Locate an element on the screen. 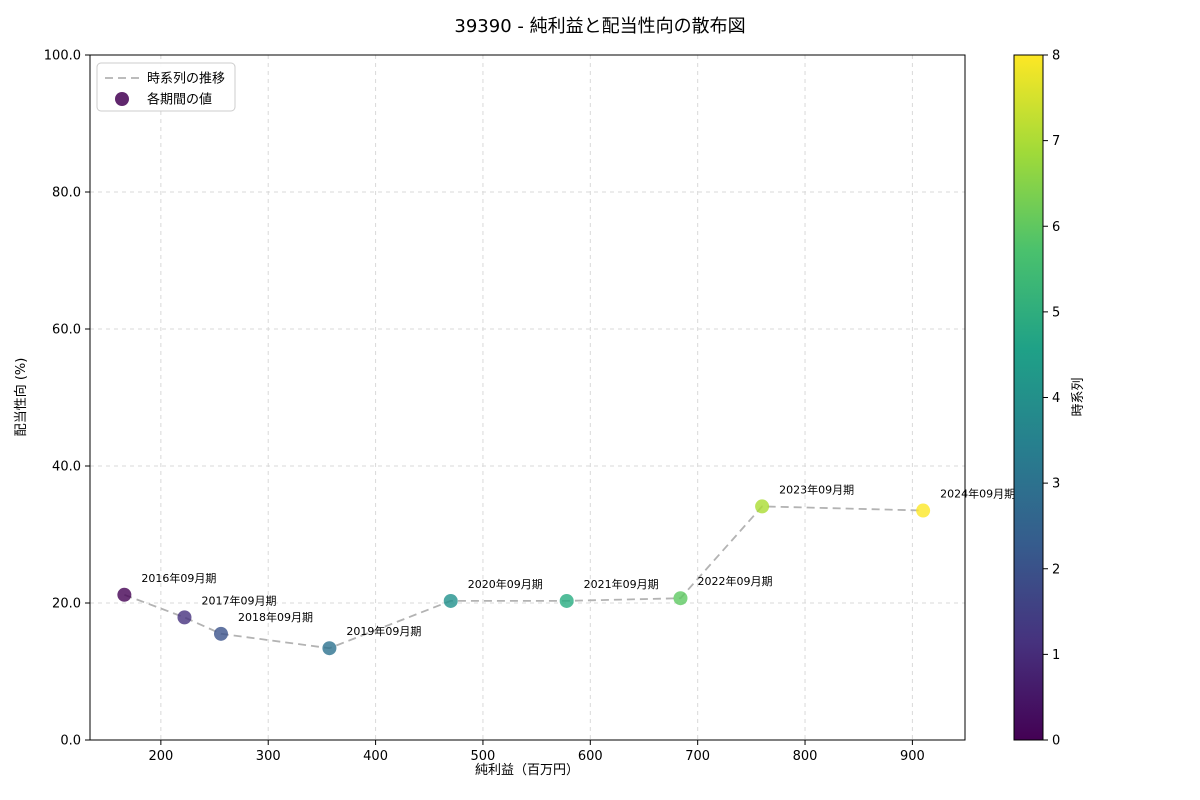  point-annotation: 2022年09月期 is located at coordinates (734, 581).